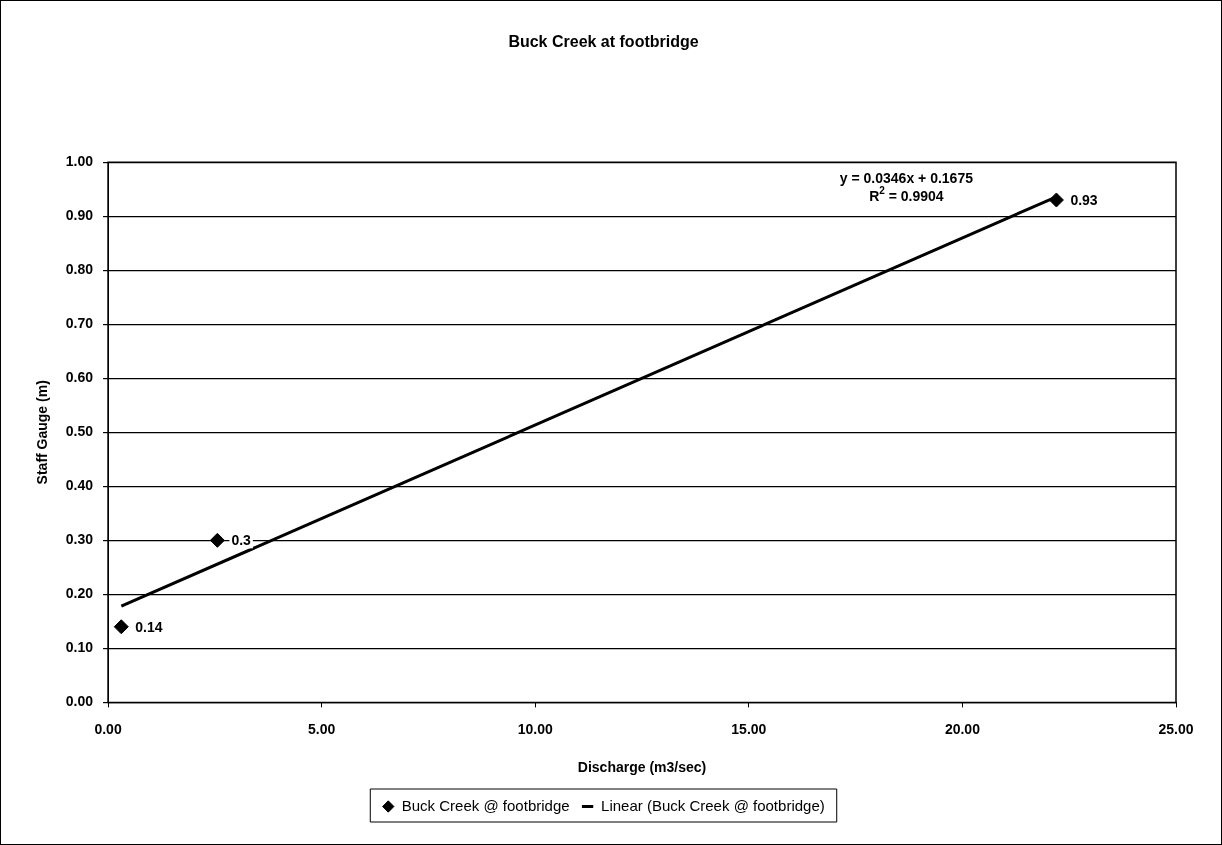  I want to click on y-tick-label: 0.80, so click(79, 269).